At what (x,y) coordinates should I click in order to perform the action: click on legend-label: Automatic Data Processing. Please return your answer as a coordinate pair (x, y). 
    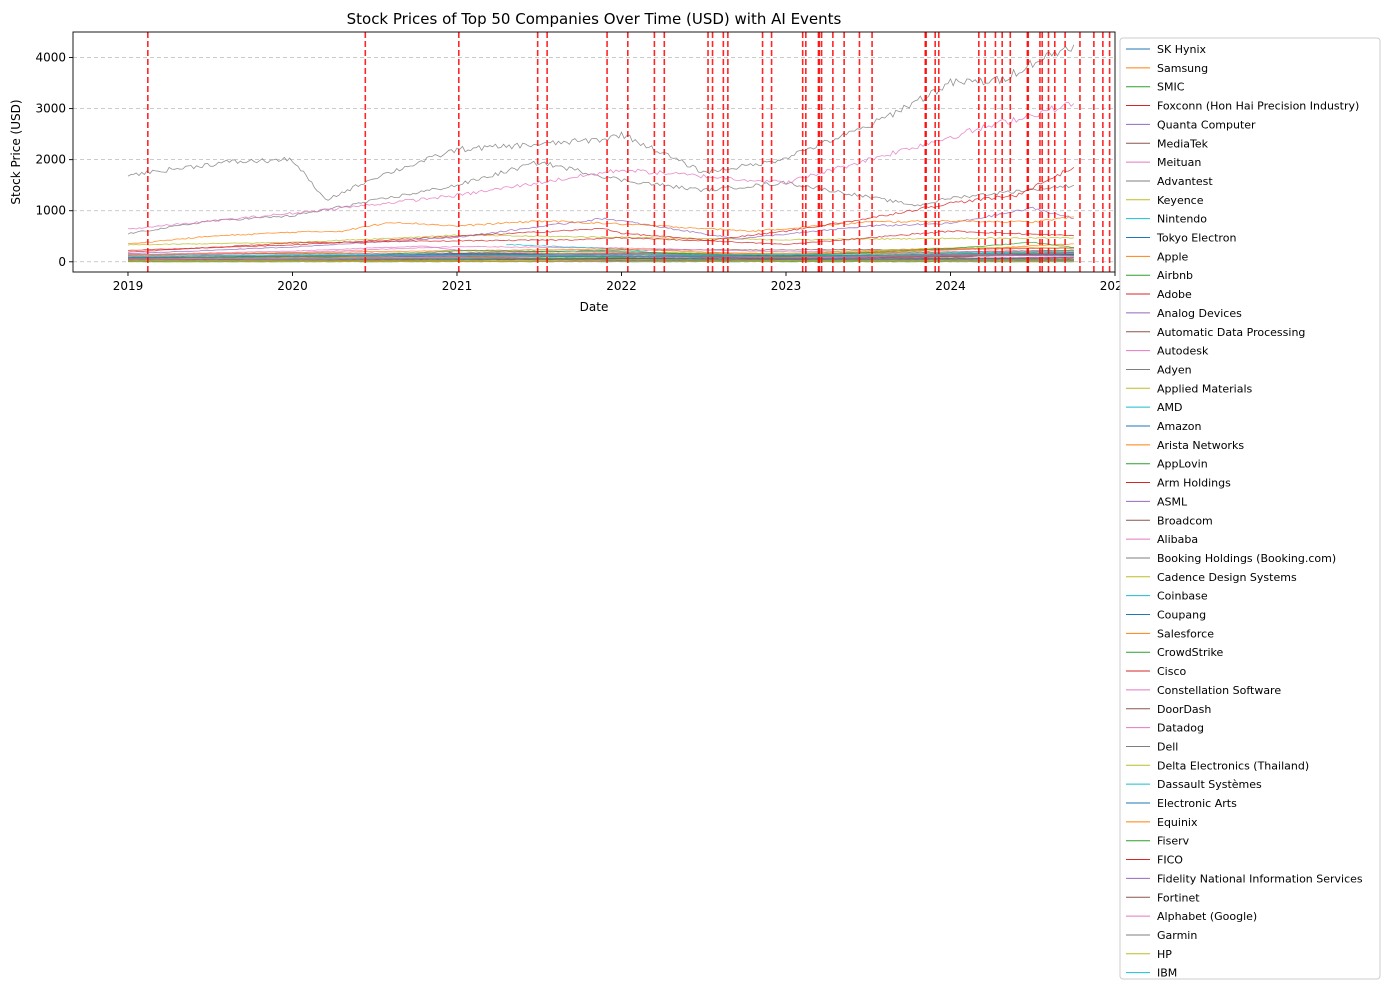
    Looking at the image, I should click on (1231, 332).